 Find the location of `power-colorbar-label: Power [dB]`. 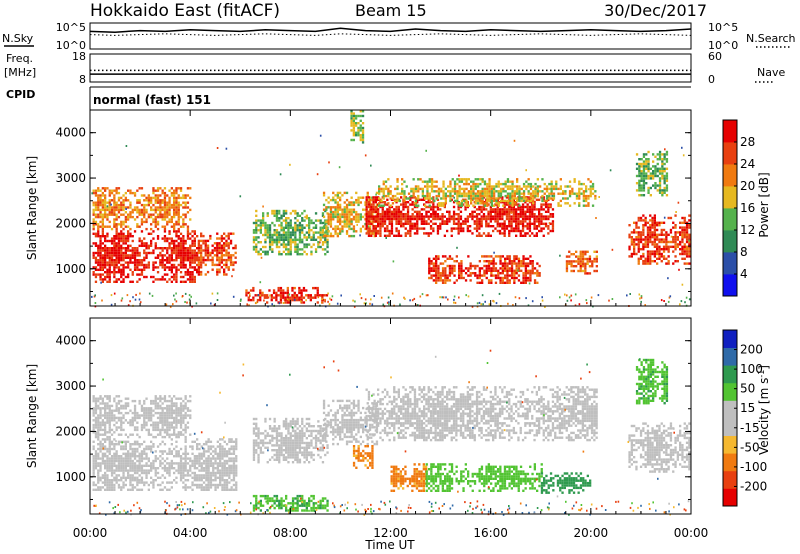

power-colorbar-label: Power [dB] is located at coordinates (764, 204).